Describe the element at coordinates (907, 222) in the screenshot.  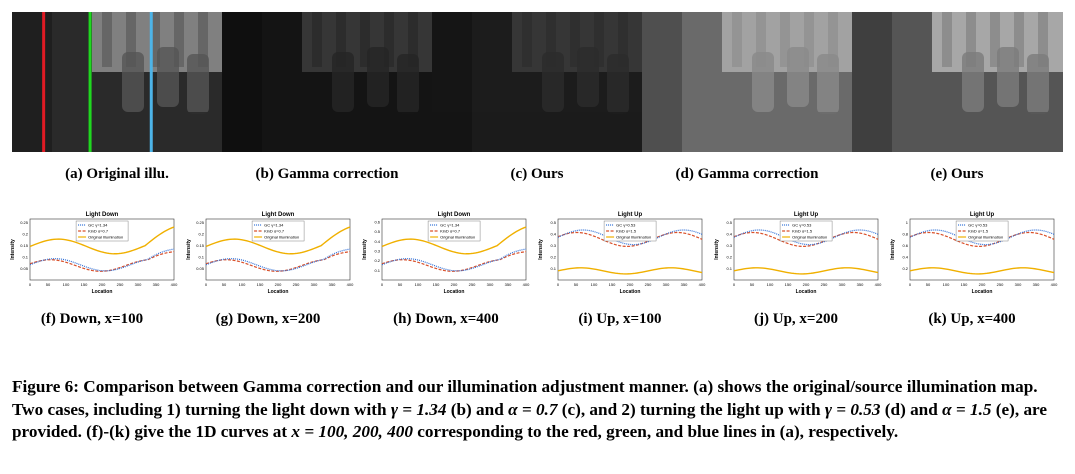
I see `y-tick-label: 1` at that location.